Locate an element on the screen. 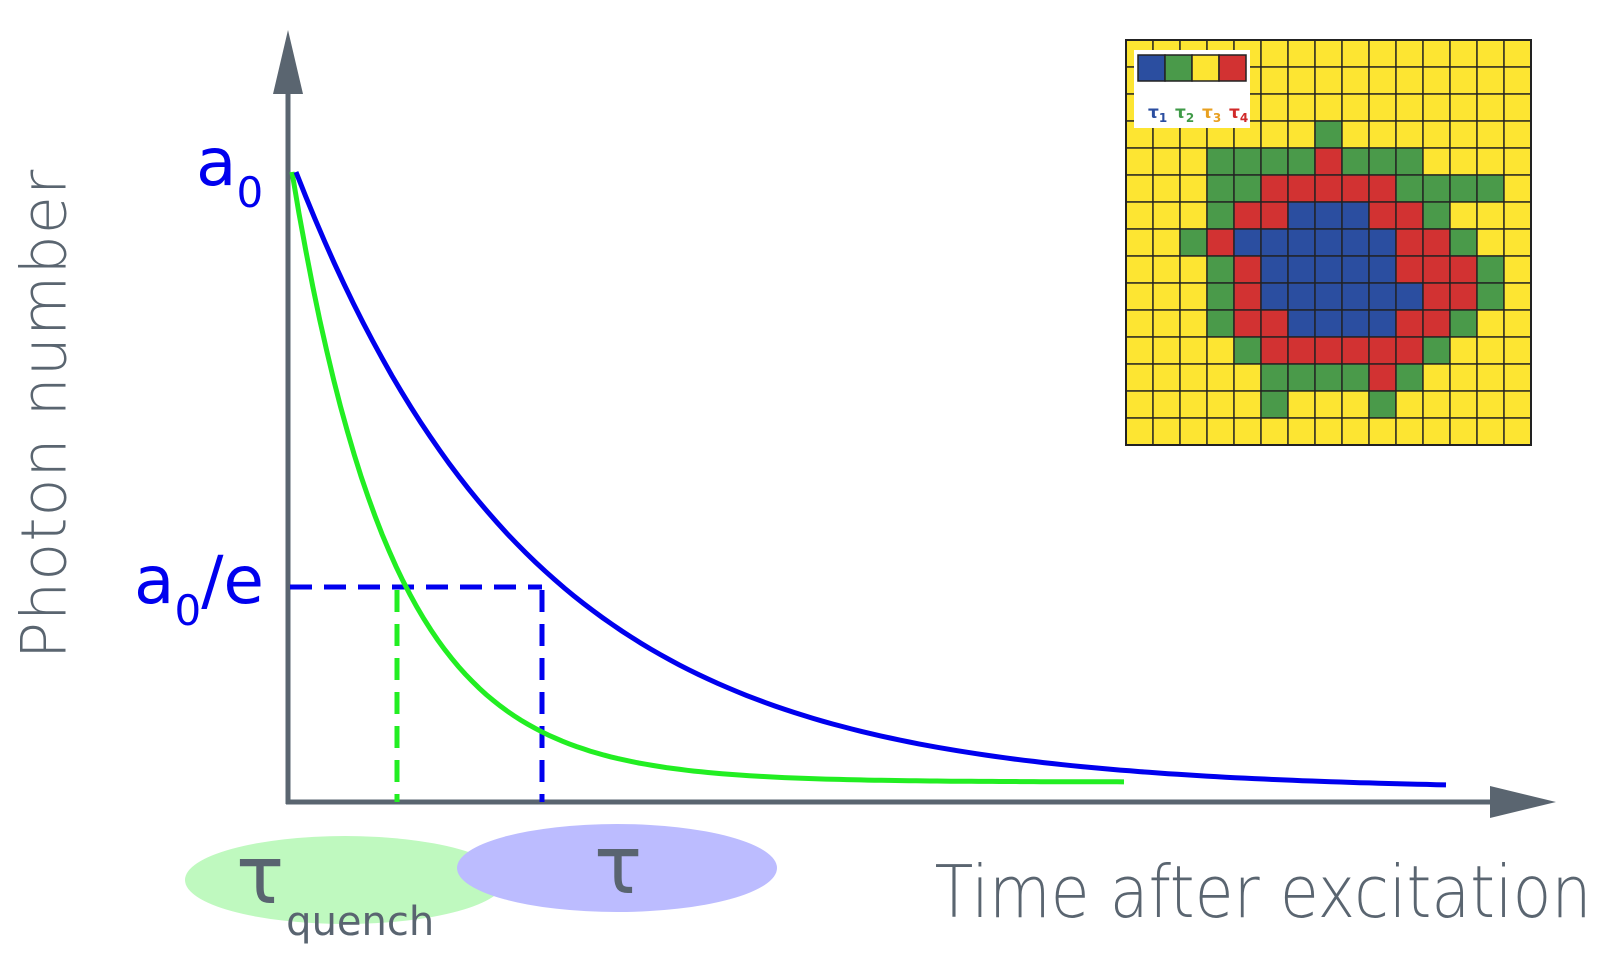 The image size is (1600, 968). y-axis-arrow-icon is located at coordinates (288, 62).